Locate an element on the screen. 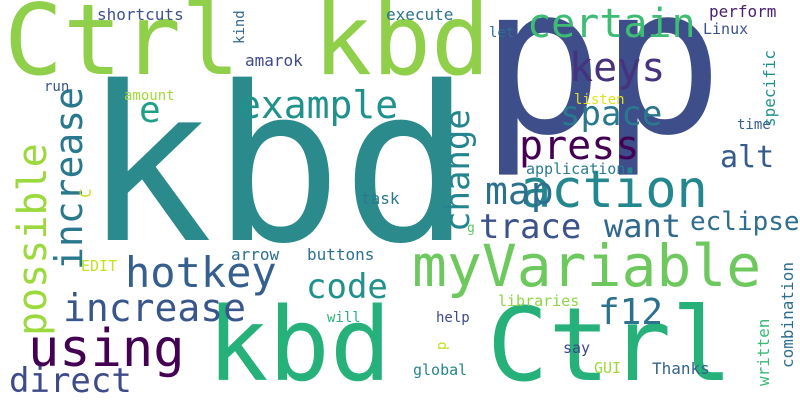  word-amarok: amarok is located at coordinates (274, 61).